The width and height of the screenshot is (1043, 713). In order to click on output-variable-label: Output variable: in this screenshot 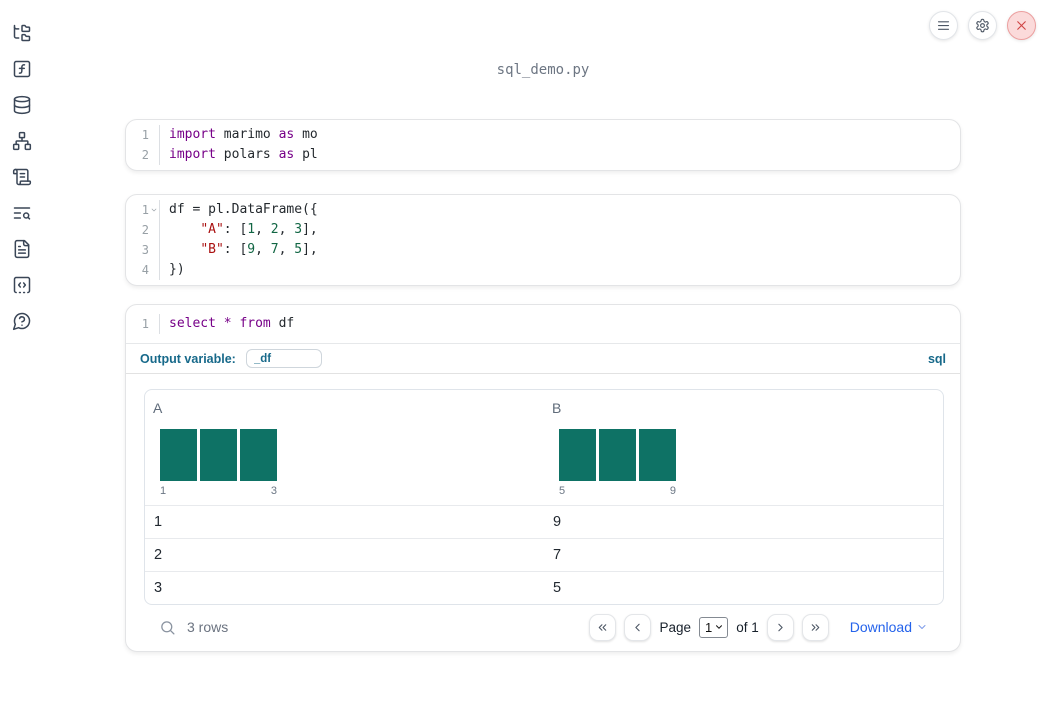, I will do `click(188, 358)`.